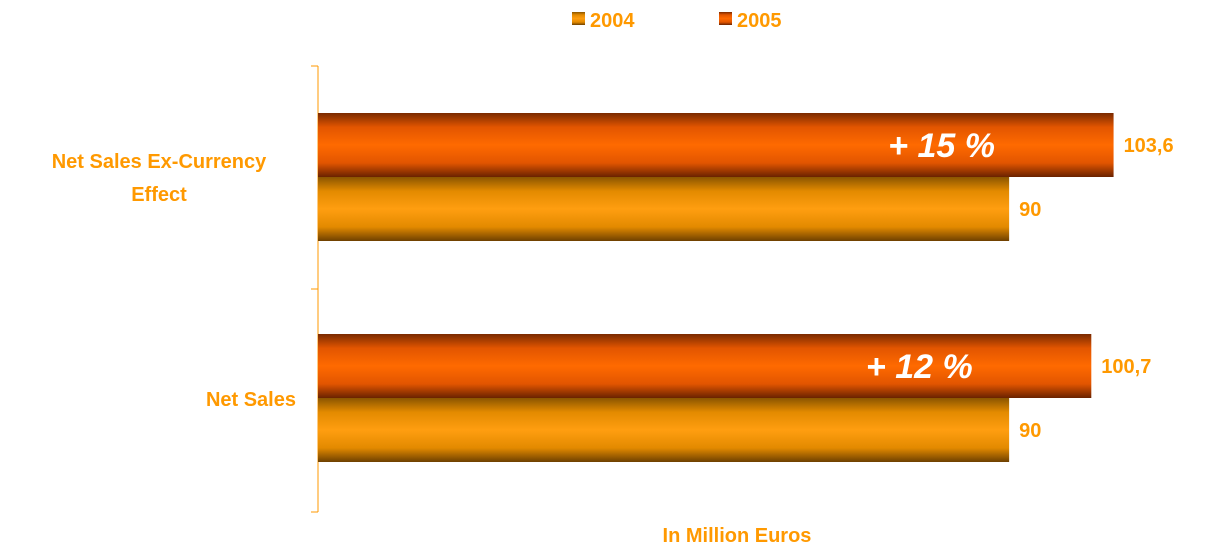 The width and height of the screenshot is (1222, 549). What do you see at coordinates (612, 21) in the screenshot?
I see `legend-label-2004: 2004` at bounding box center [612, 21].